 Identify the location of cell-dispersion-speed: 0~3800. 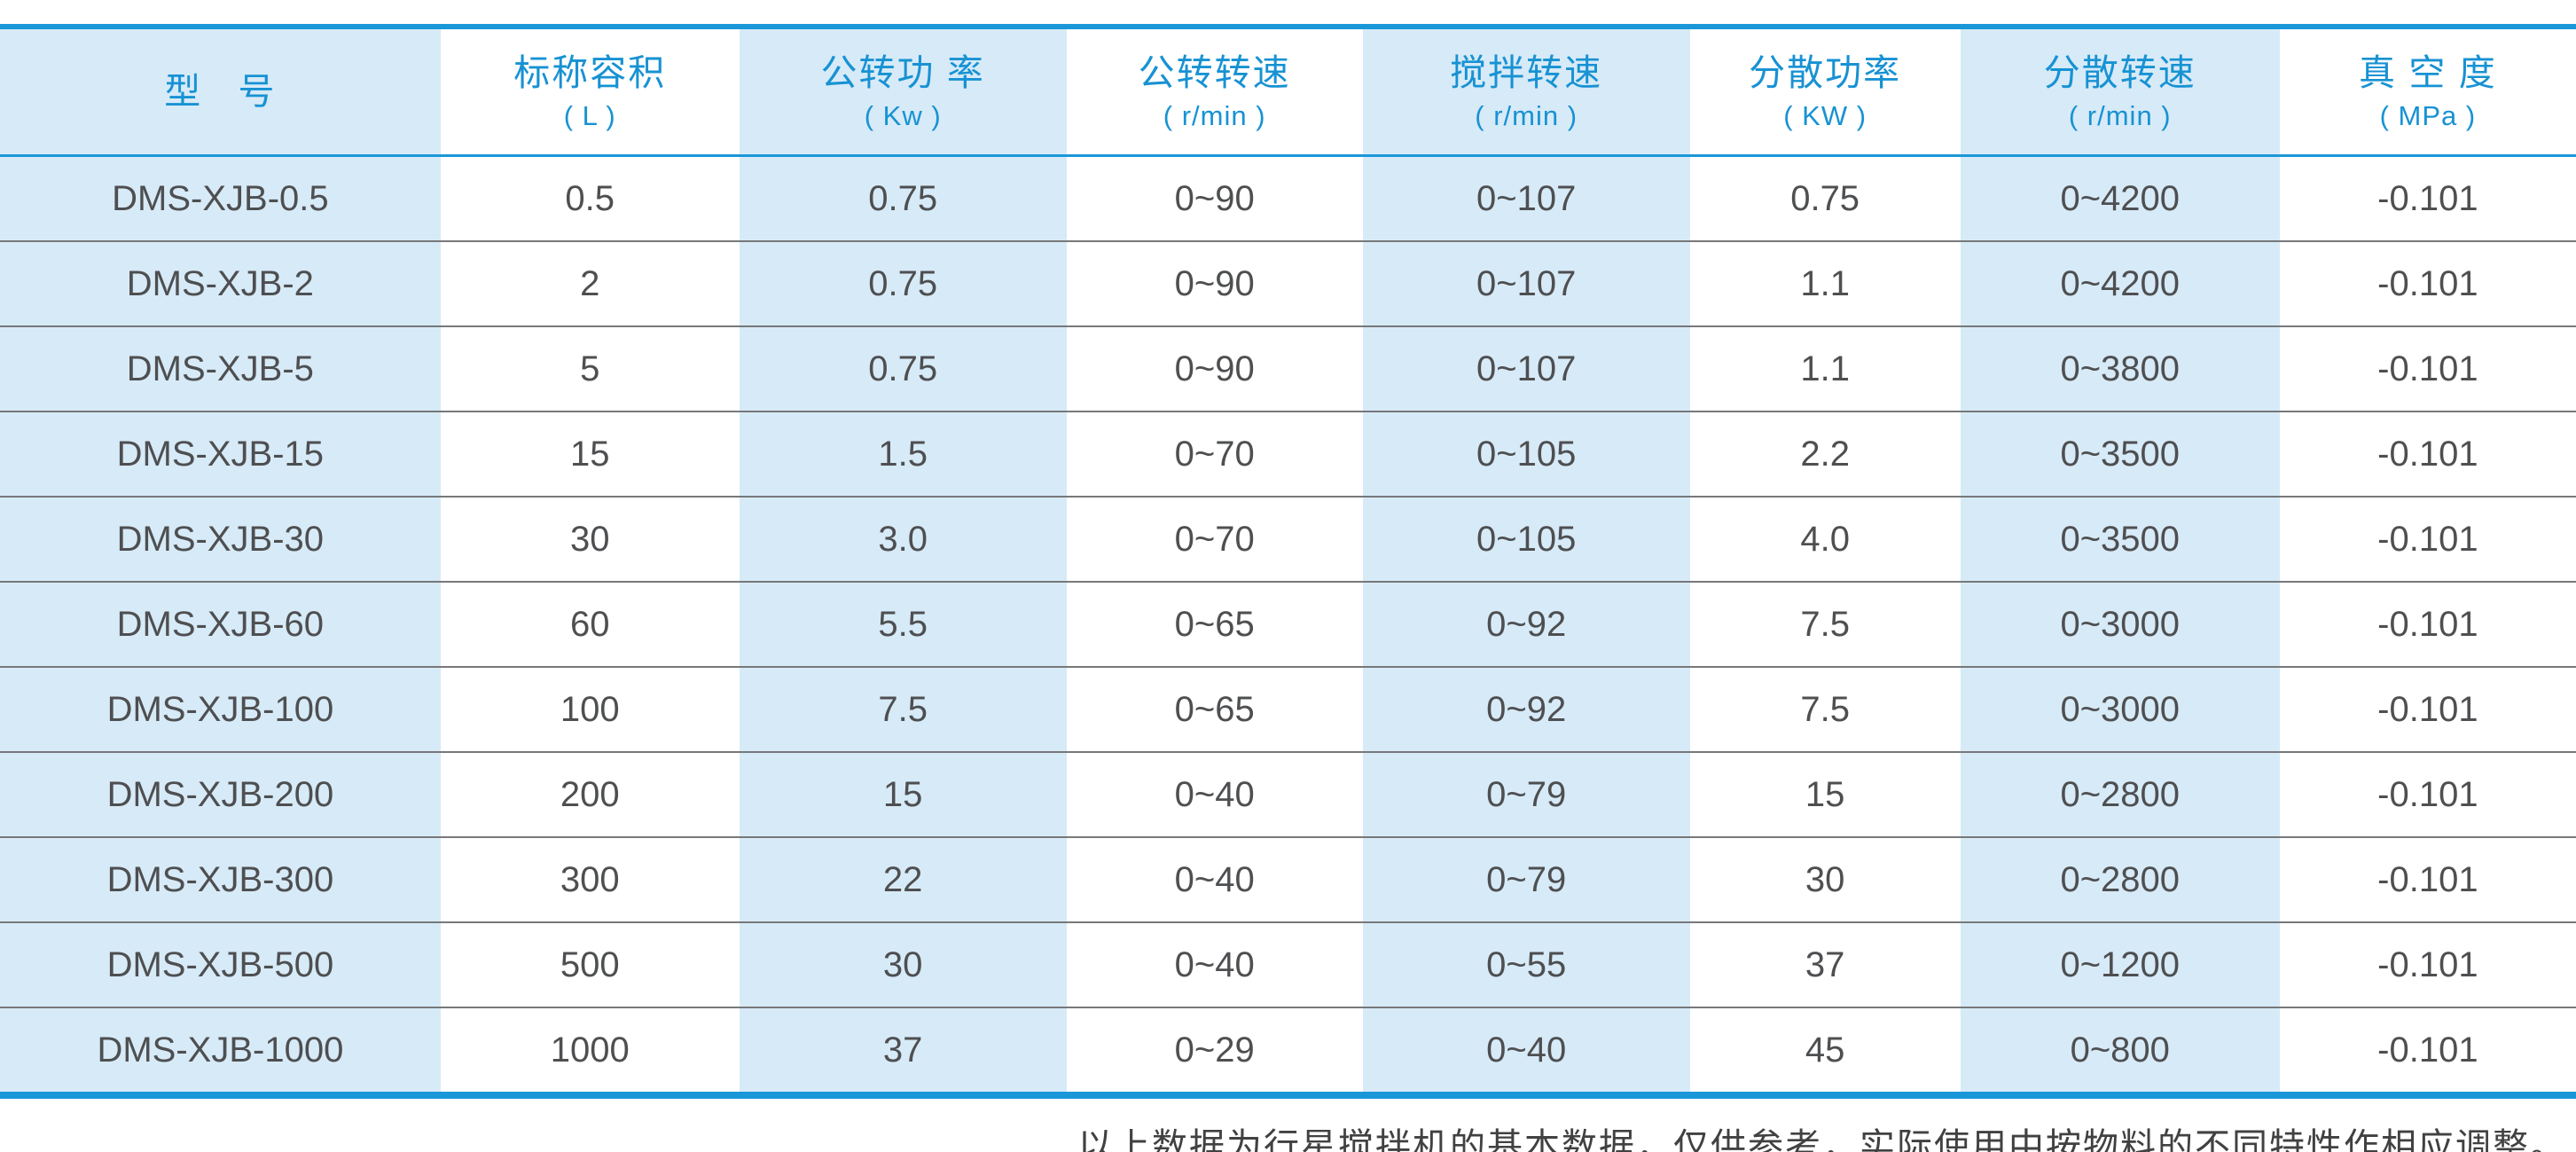
(2120, 369).